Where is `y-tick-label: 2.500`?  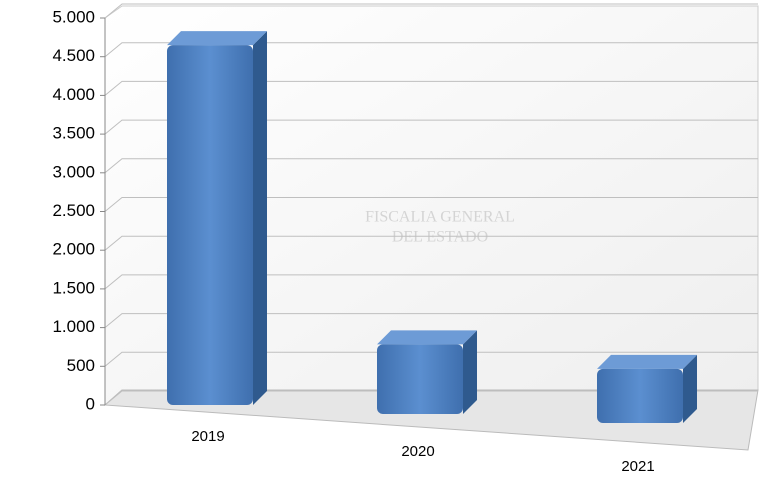 y-tick-label: 2.500 is located at coordinates (73, 210).